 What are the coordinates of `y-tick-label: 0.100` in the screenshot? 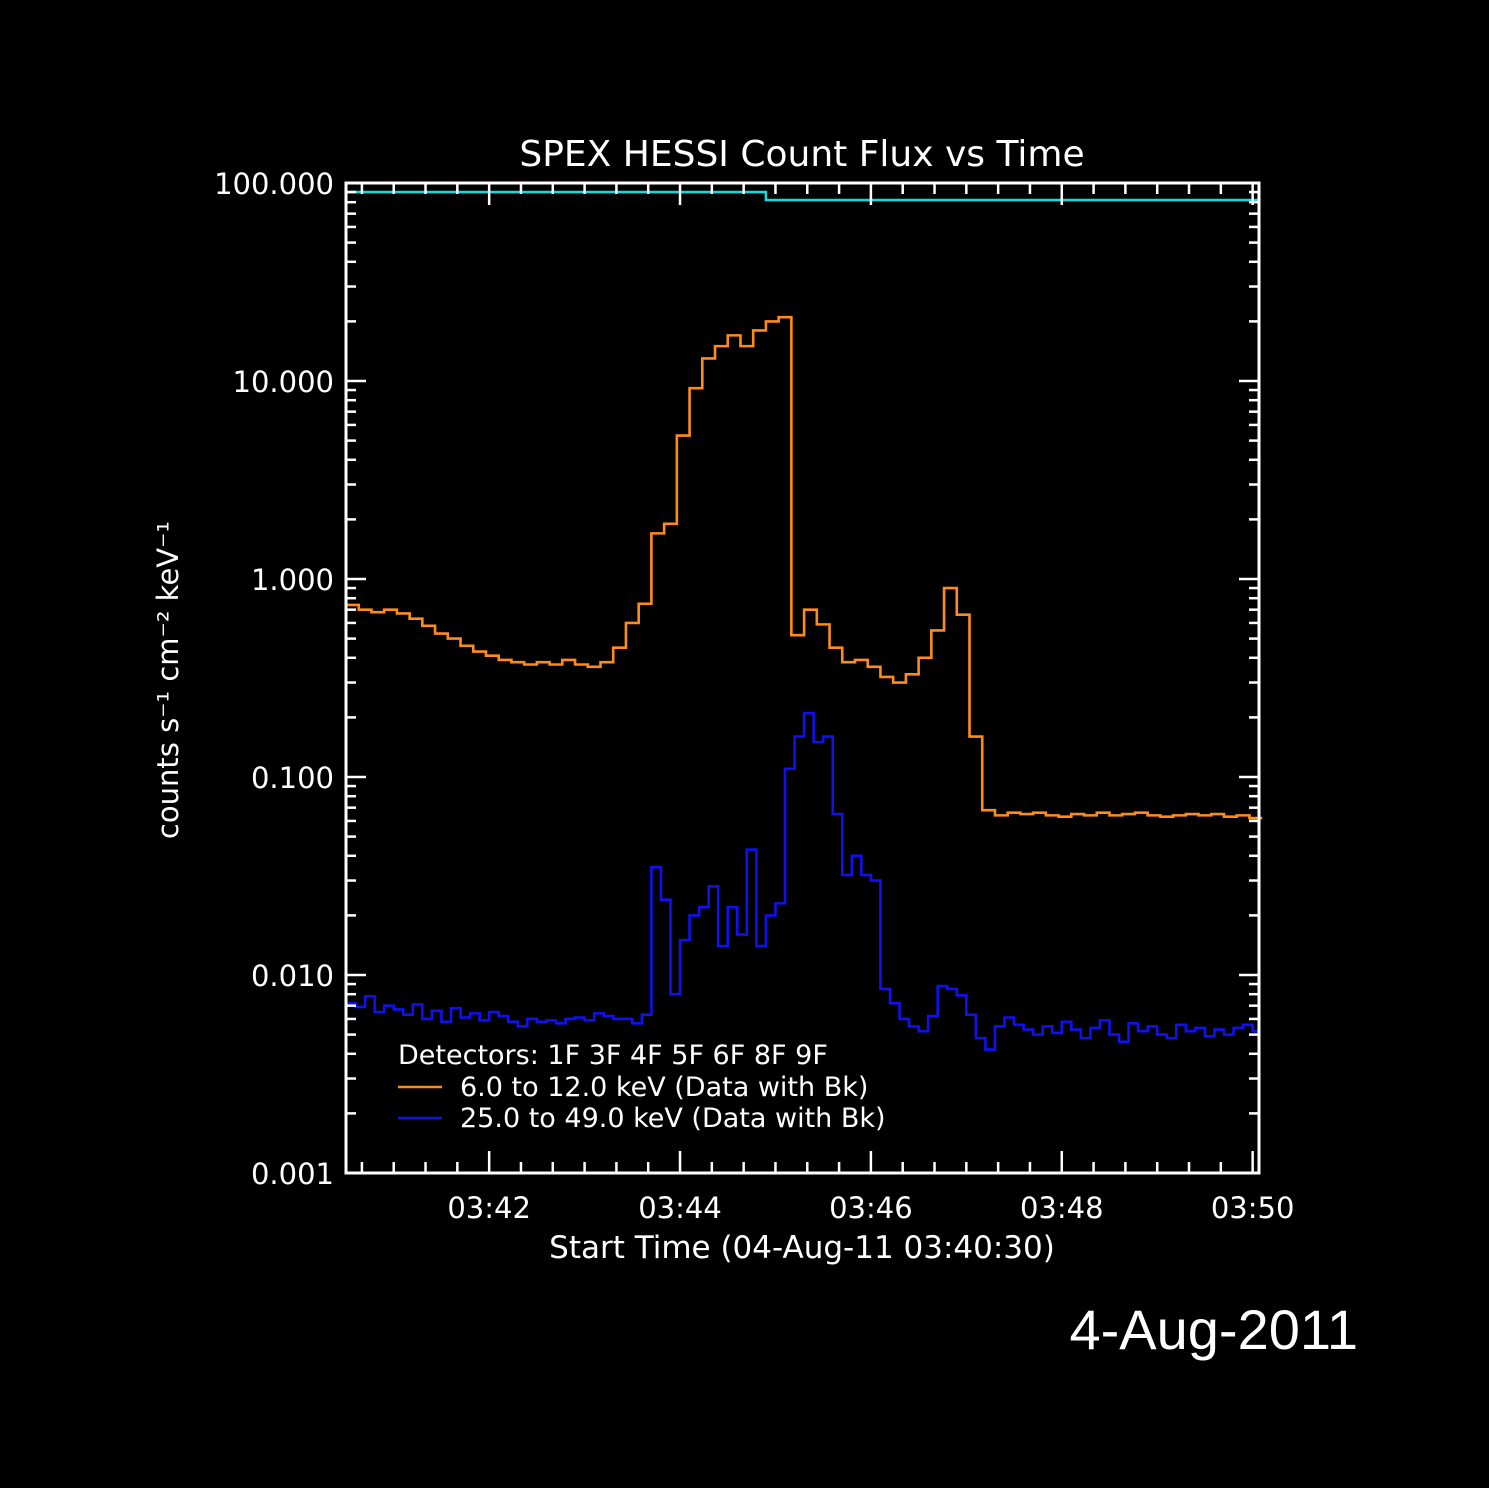 It's located at (292, 778).